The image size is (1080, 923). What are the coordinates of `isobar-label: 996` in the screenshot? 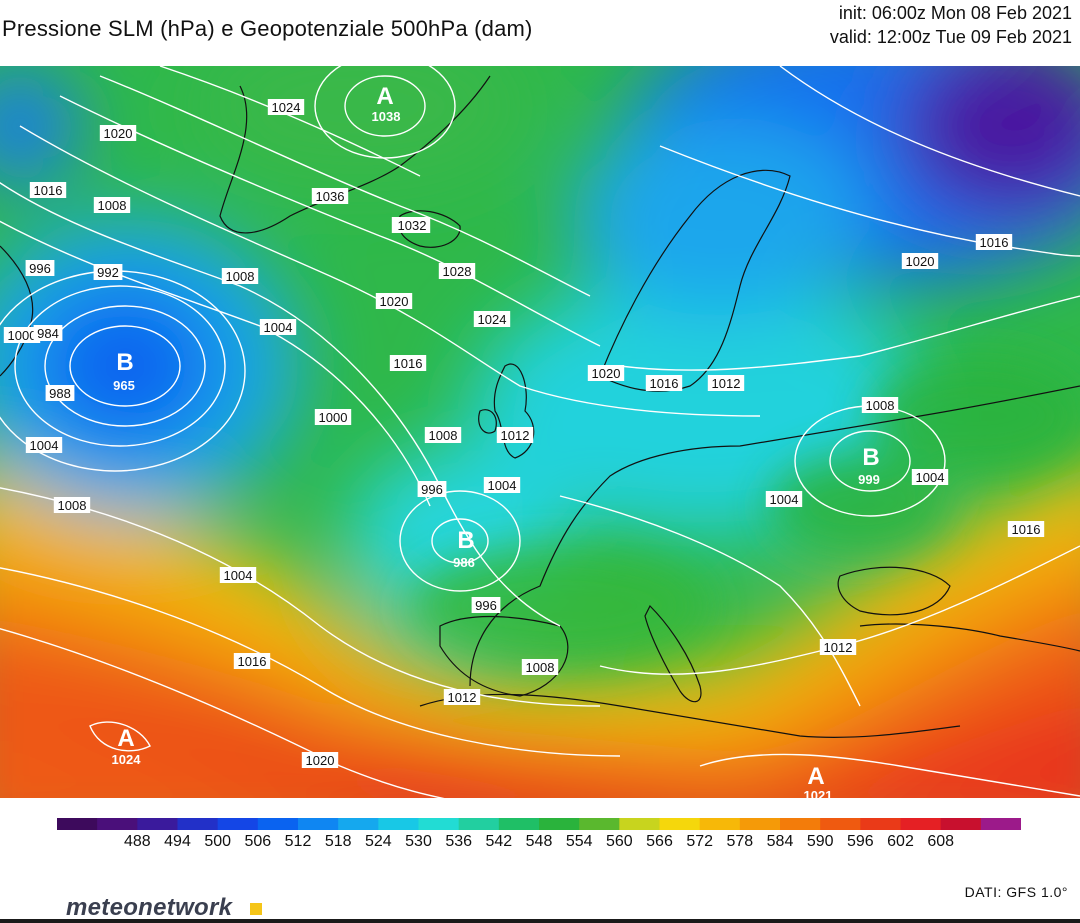 It's located at (432, 489).